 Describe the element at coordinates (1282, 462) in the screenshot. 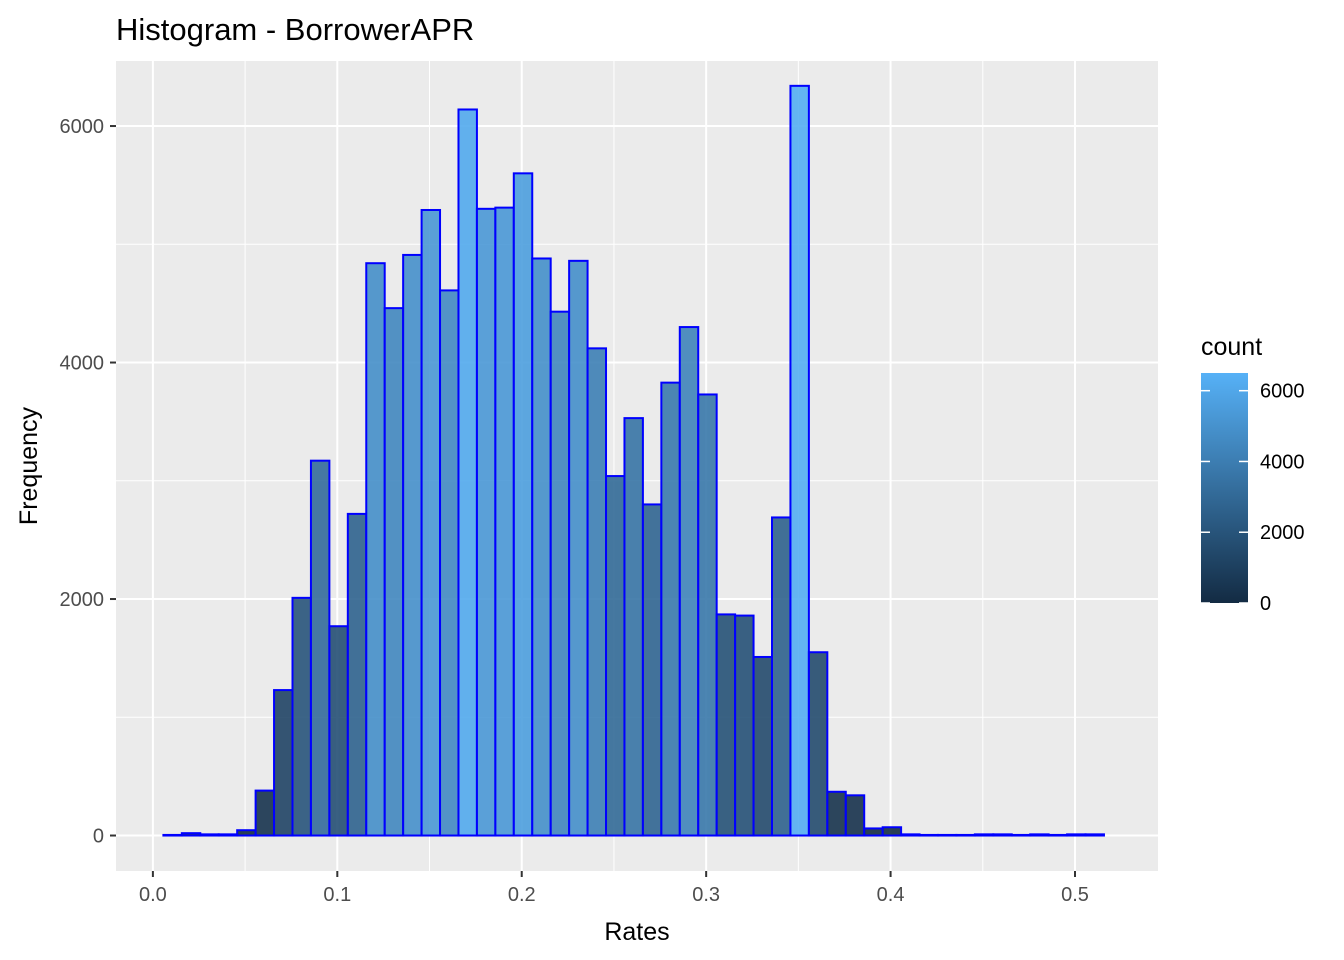

I see `legend-tick-label: 4000` at that location.